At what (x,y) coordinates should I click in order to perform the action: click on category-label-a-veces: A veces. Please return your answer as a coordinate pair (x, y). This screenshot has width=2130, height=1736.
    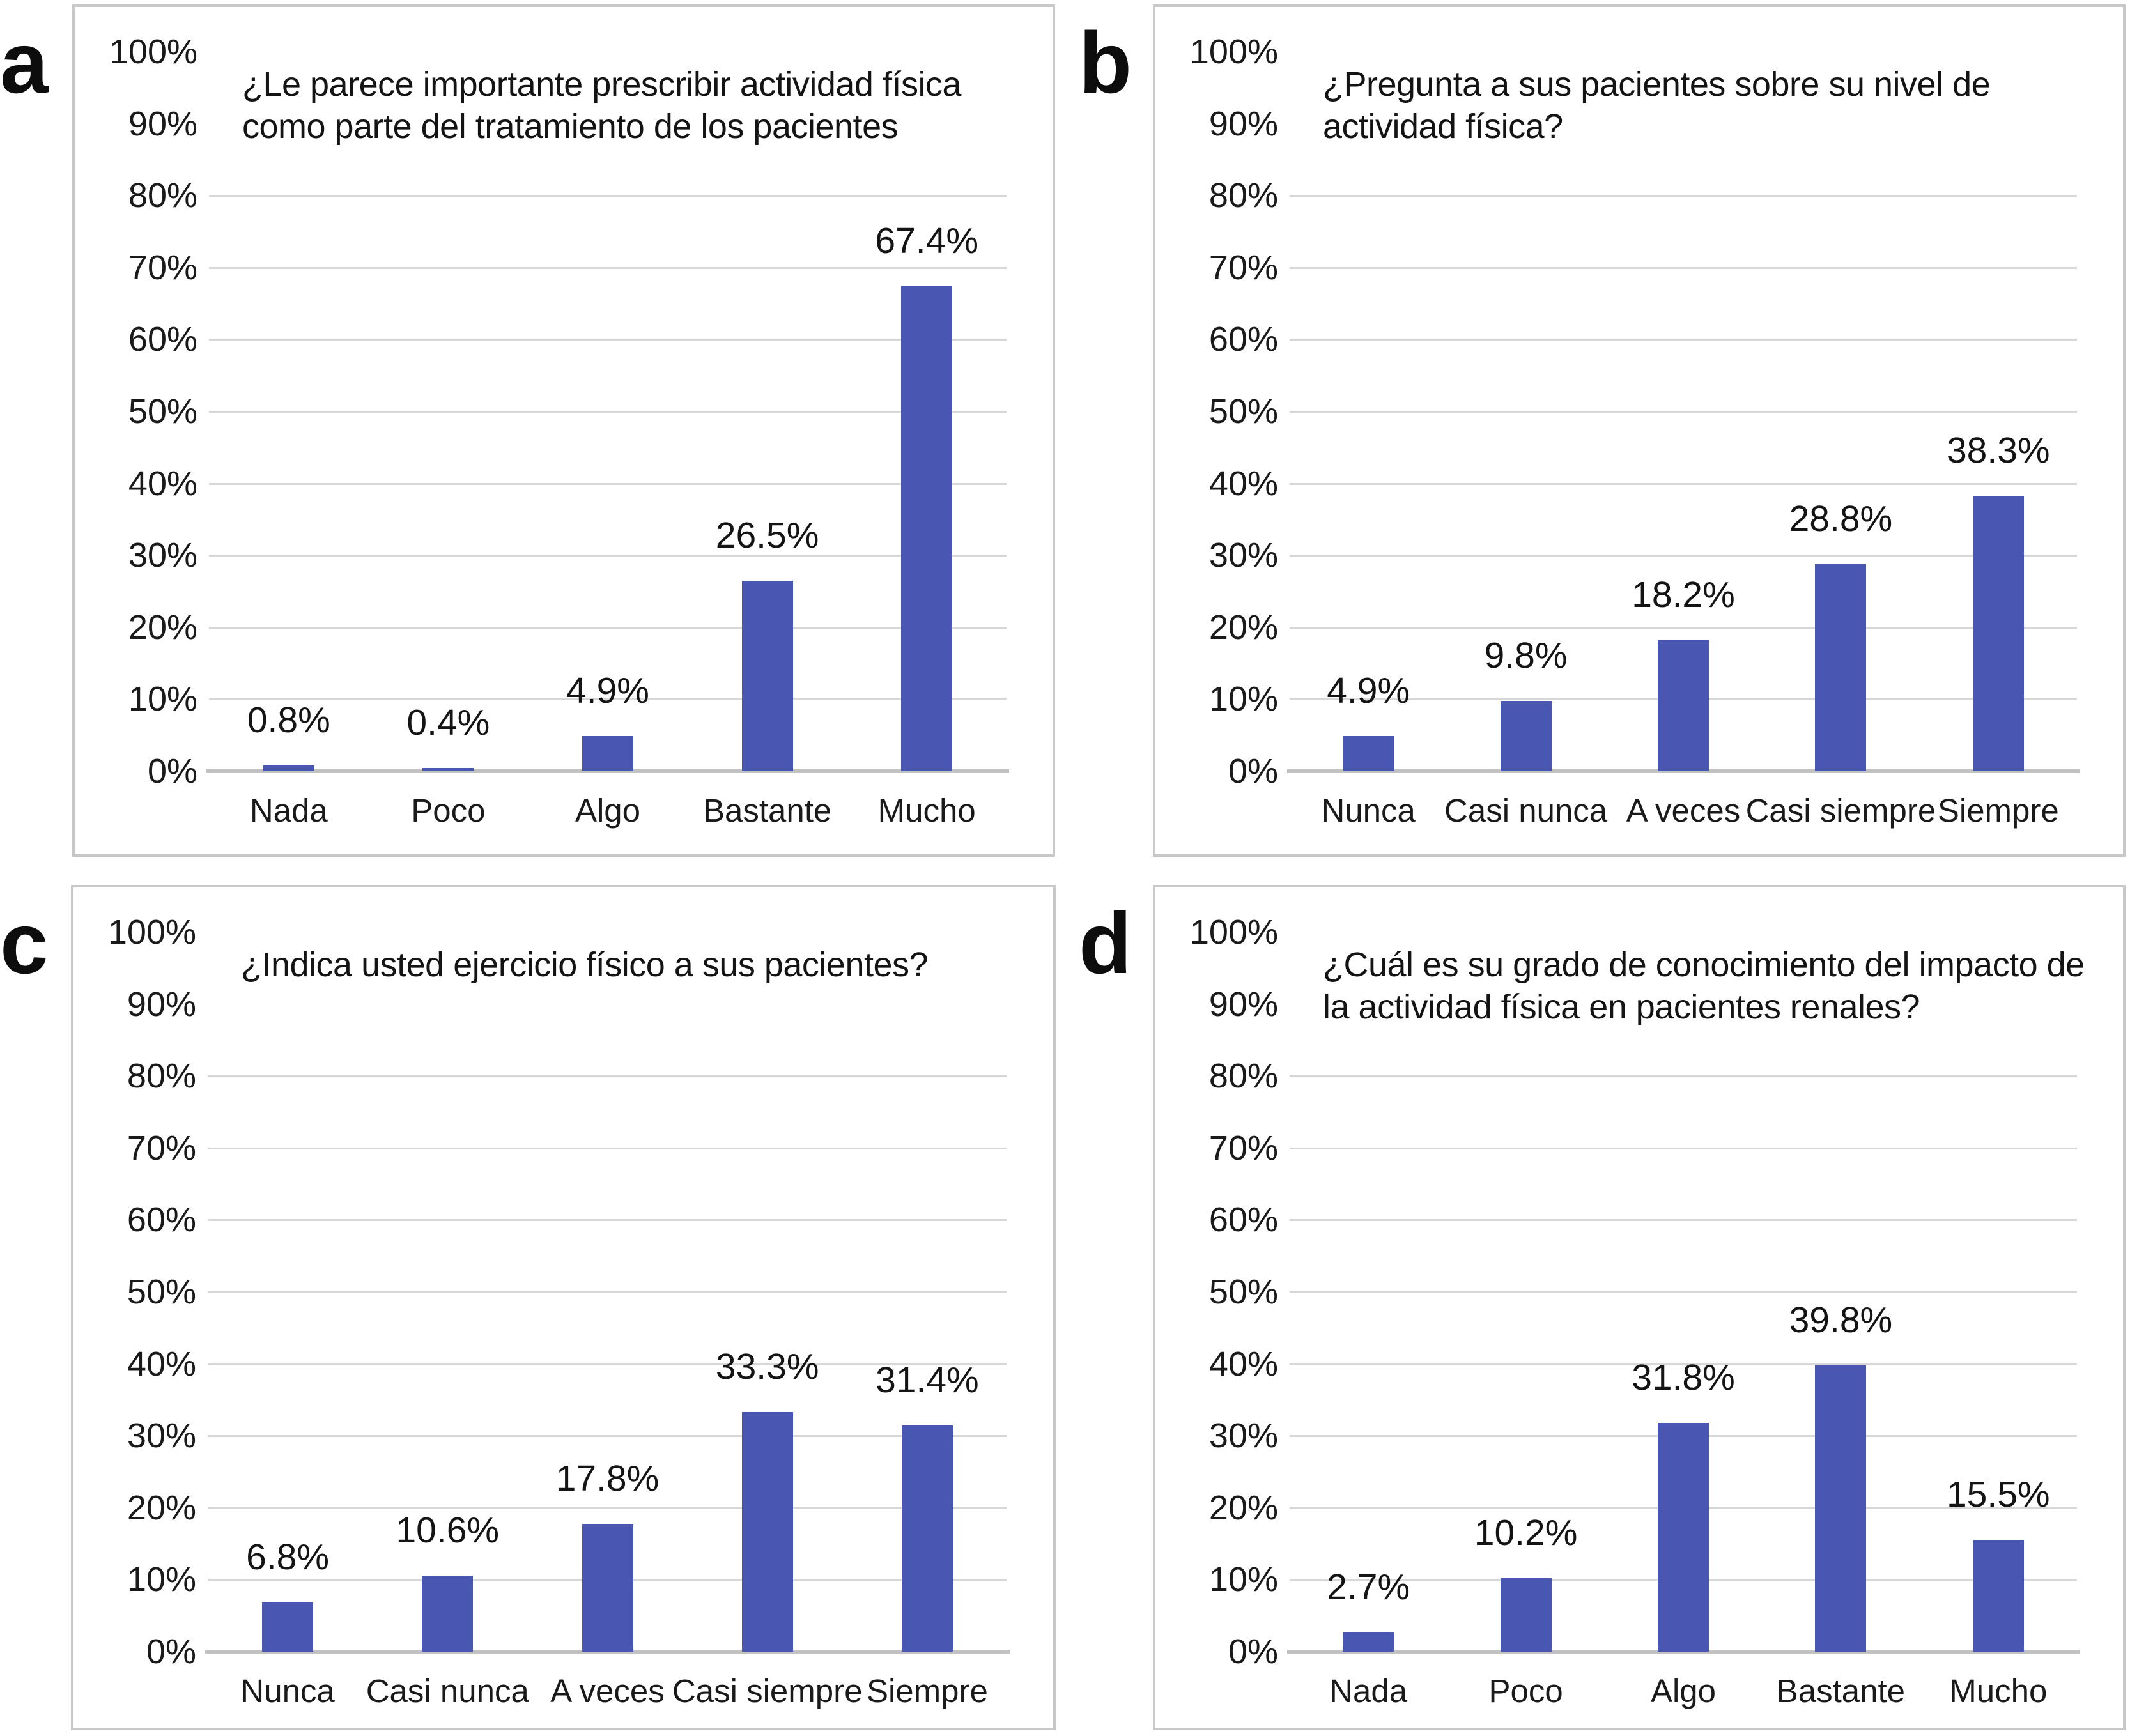
    Looking at the image, I should click on (1683, 810).